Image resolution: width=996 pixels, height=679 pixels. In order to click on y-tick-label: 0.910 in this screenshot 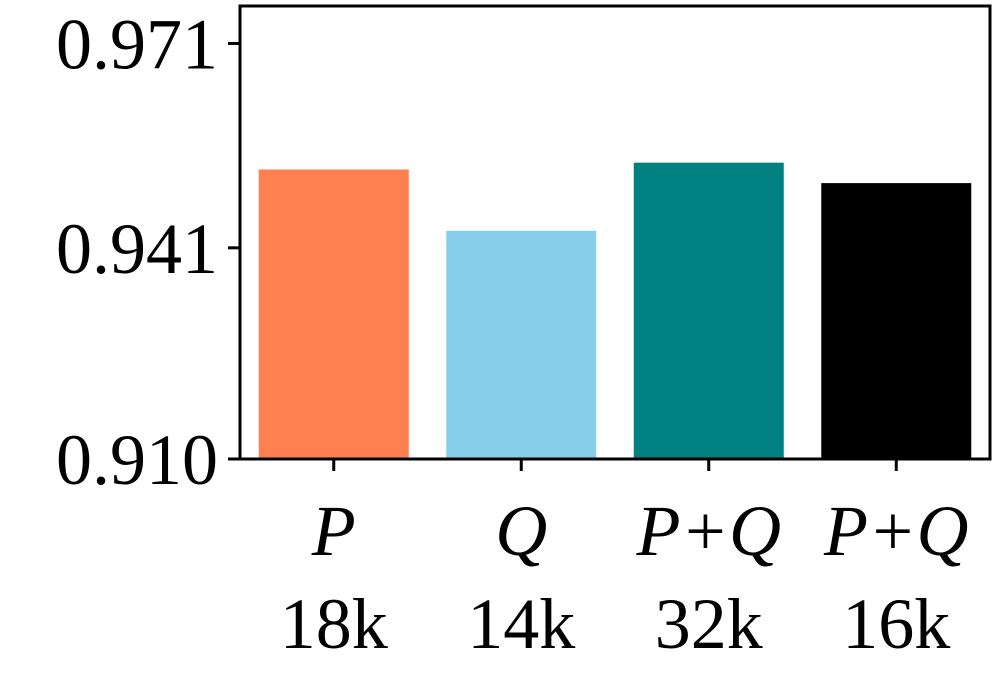, I will do `click(137, 460)`.